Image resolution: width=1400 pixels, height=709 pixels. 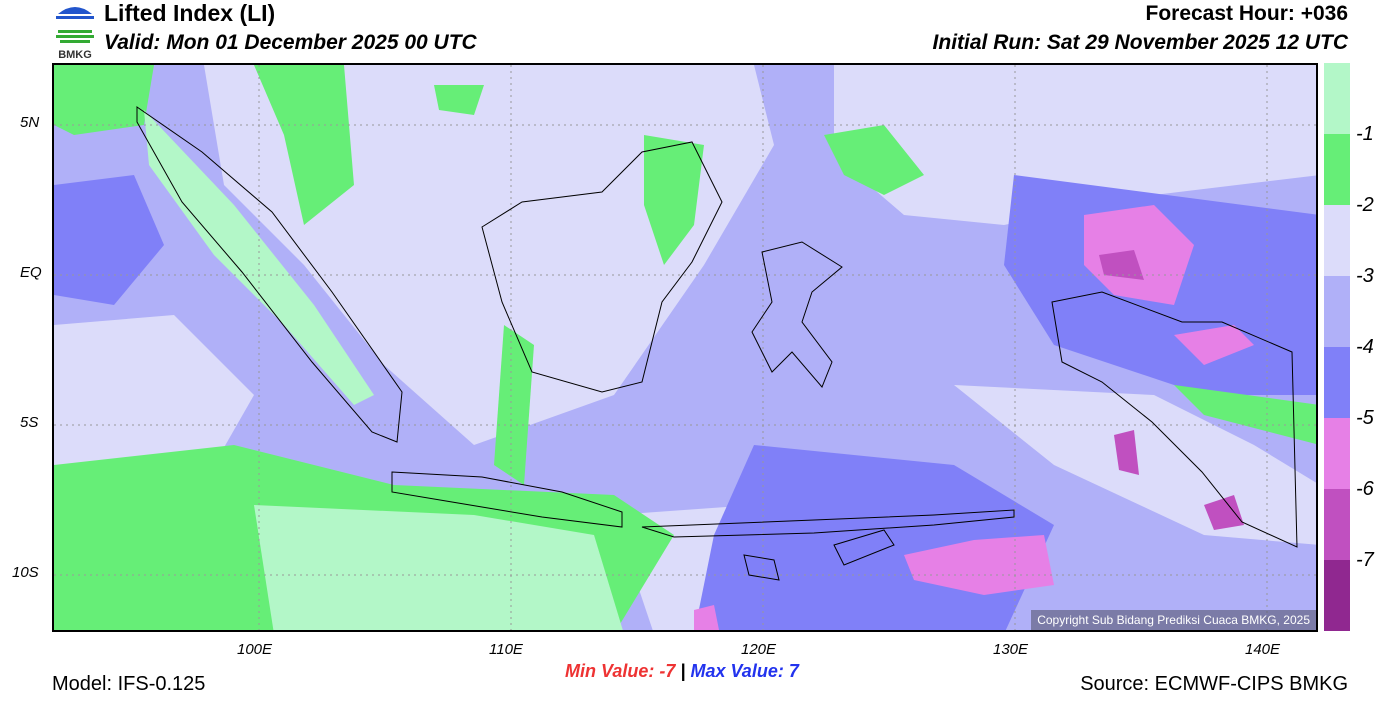 I want to click on min-max-values: Min Value: -7 | Max Value: 7, so click(x=682, y=671).